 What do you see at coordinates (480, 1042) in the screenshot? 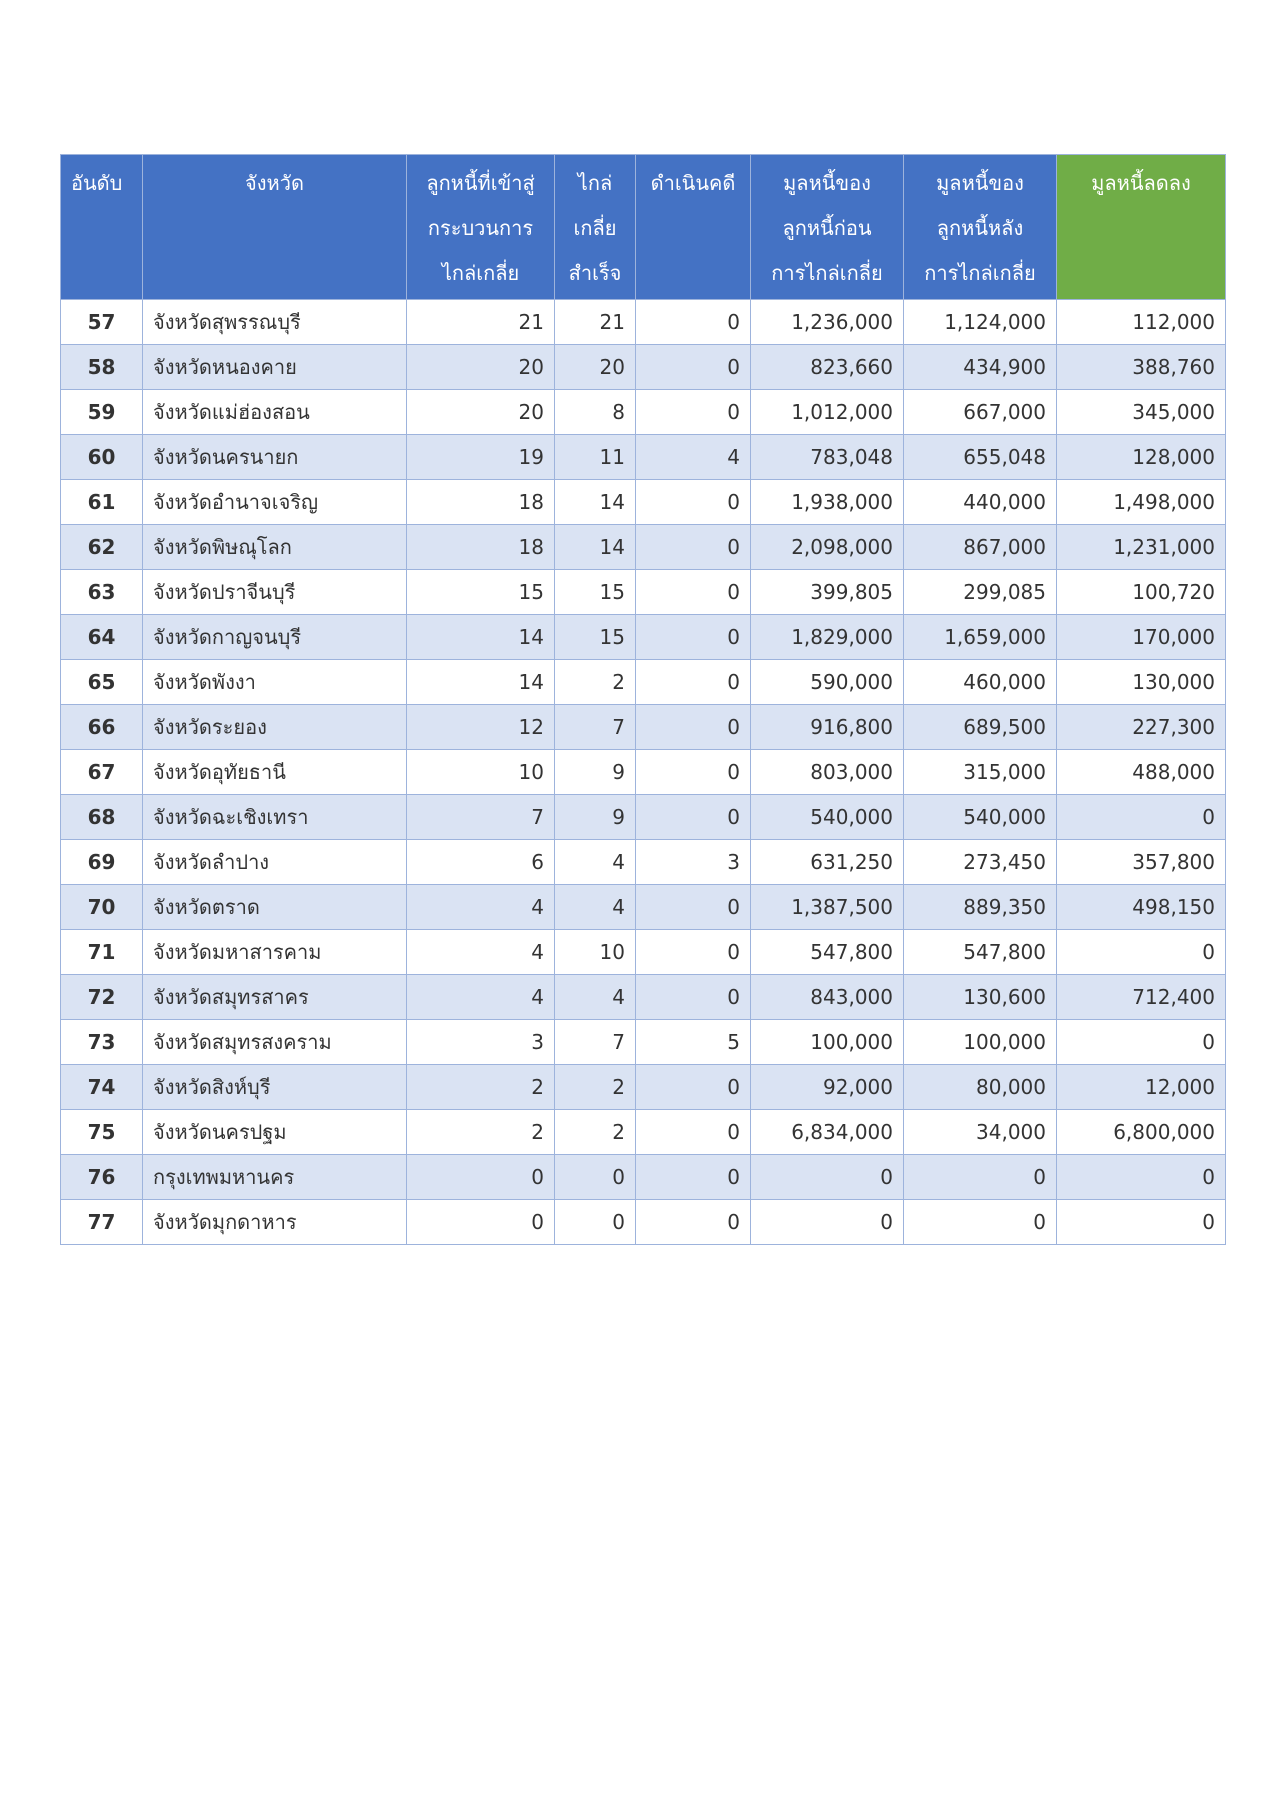
I see `value-cell: 3` at bounding box center [480, 1042].